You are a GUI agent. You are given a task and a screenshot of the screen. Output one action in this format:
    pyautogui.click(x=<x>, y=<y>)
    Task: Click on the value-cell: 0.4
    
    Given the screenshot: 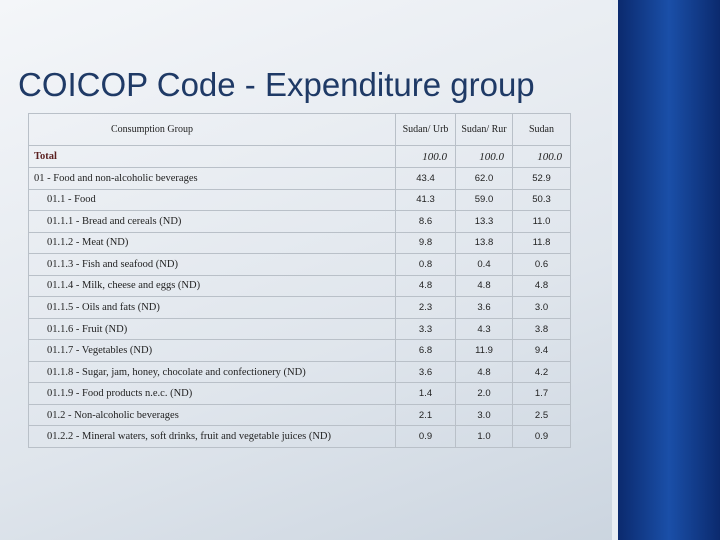 What is the action you would take?
    pyautogui.click(x=484, y=264)
    